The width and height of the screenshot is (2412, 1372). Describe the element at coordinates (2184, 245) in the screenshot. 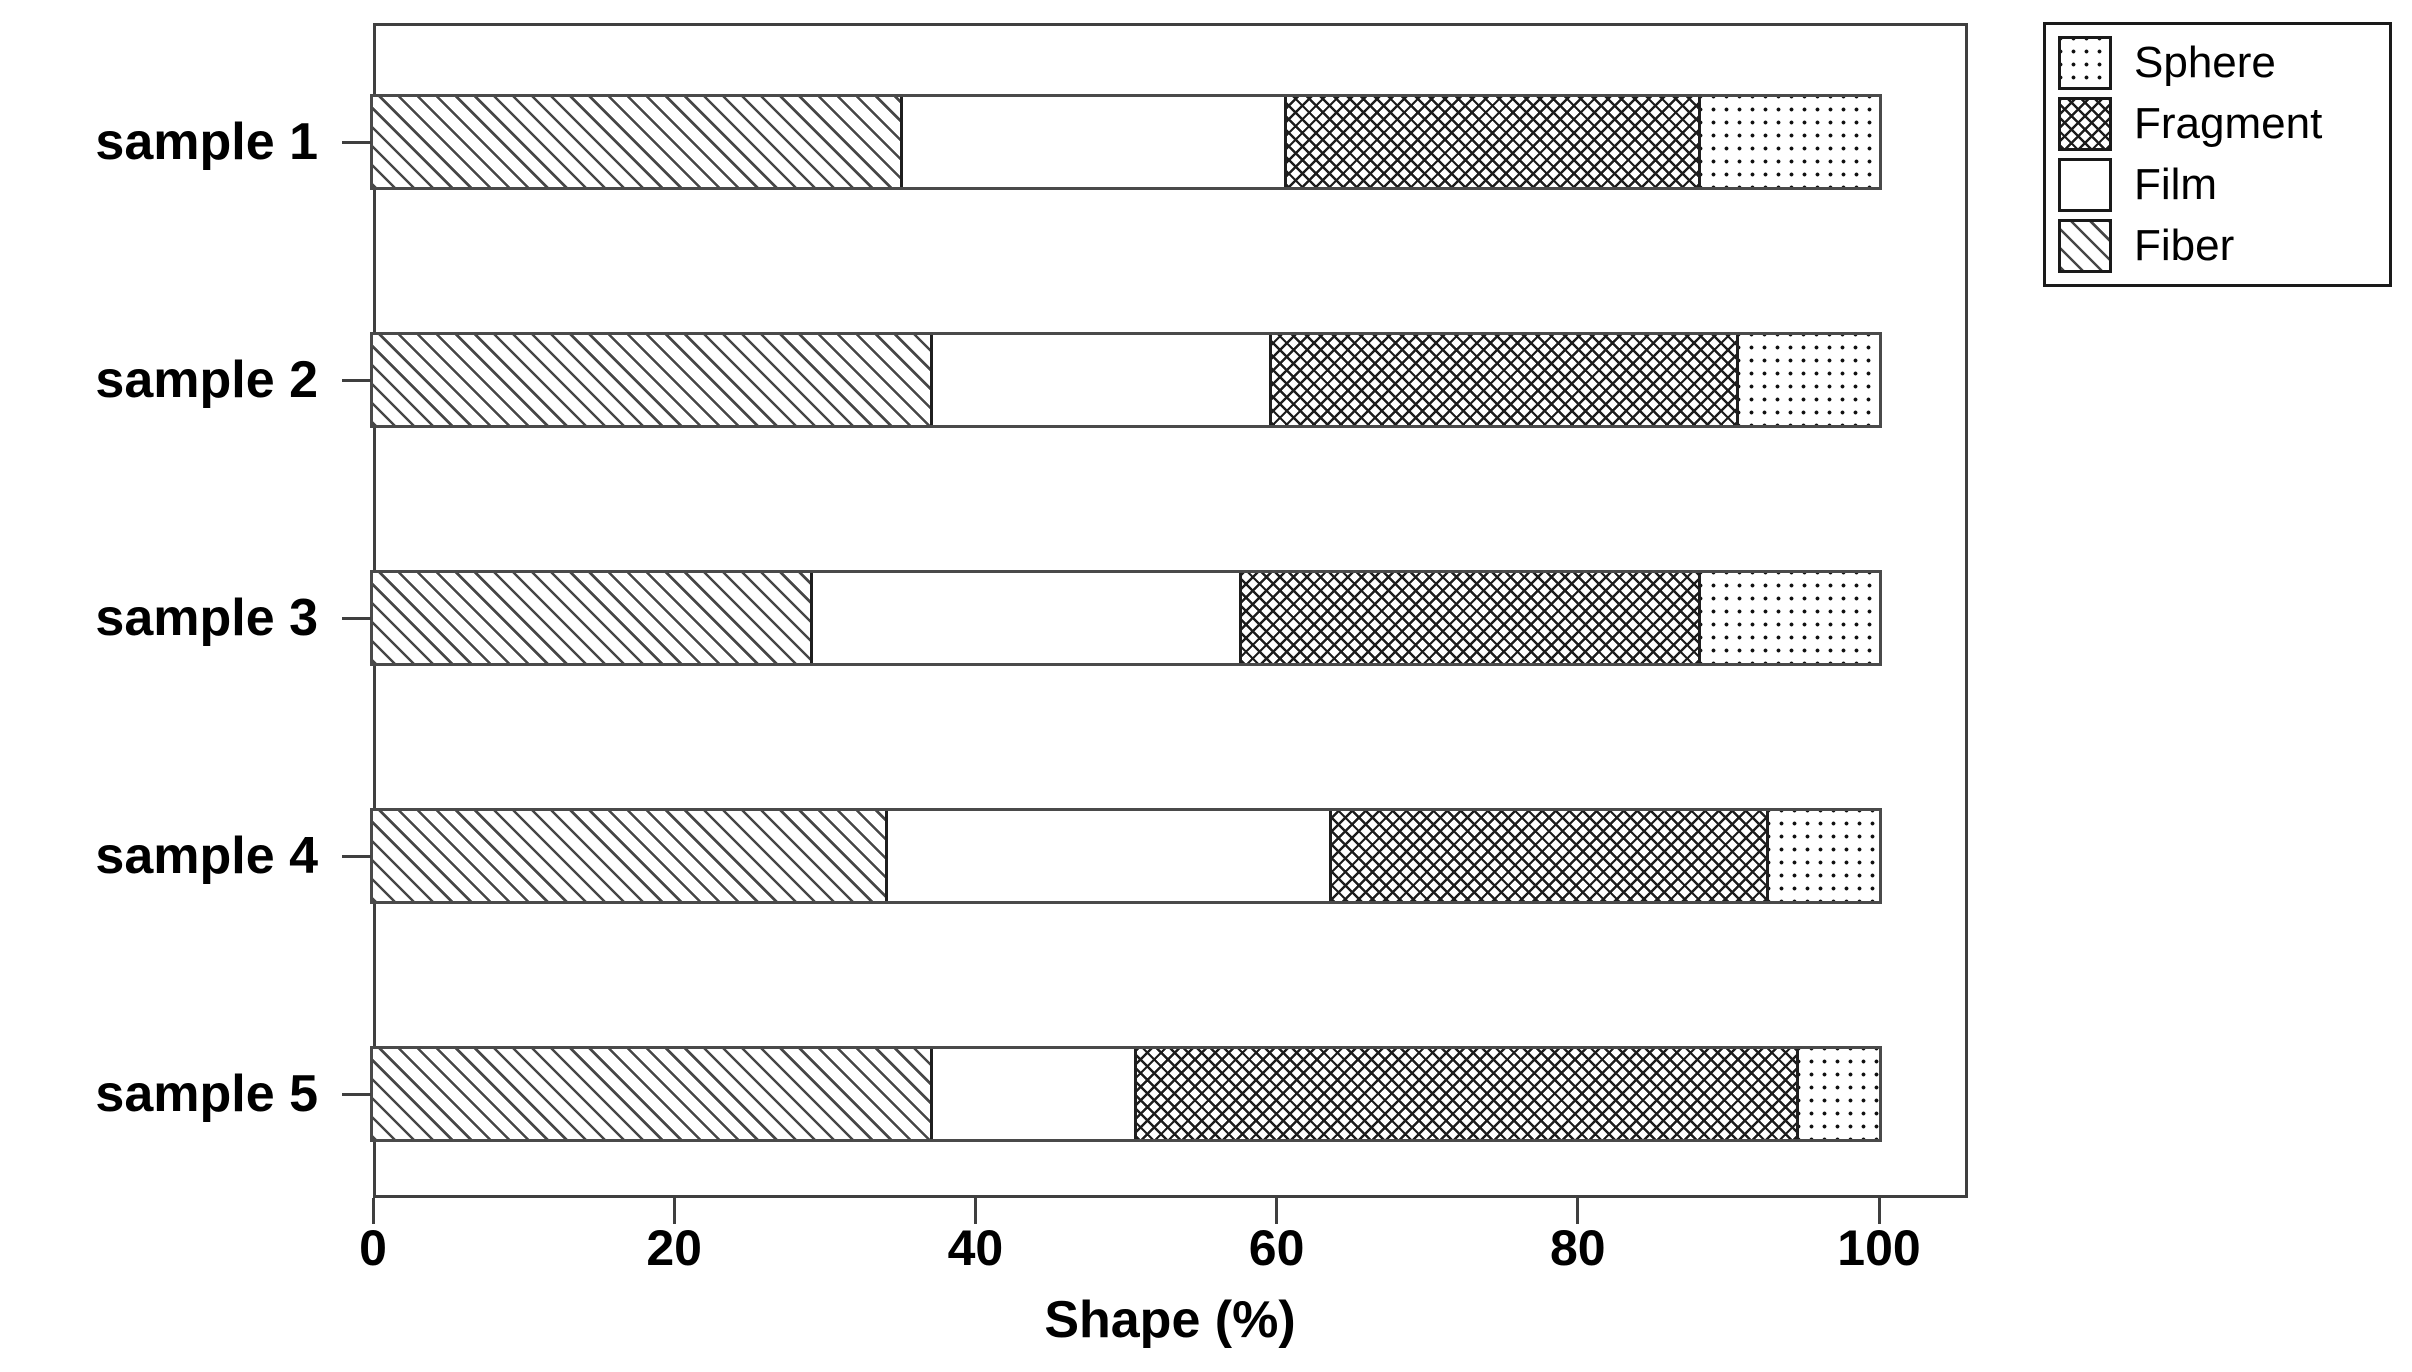

I see `legend-item-label: Fiber` at that location.